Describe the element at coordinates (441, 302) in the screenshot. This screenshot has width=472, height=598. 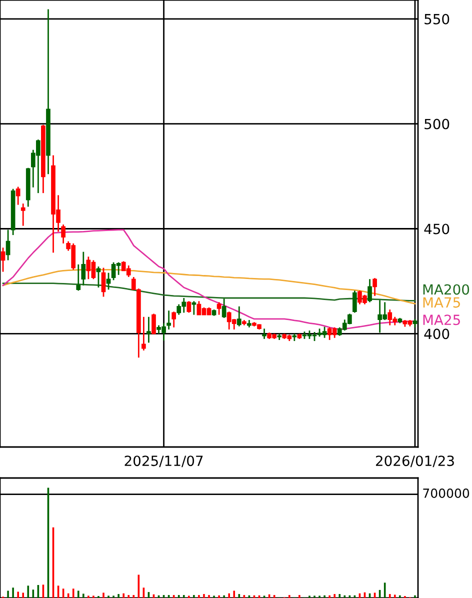
I see `series-label: MA75` at that location.